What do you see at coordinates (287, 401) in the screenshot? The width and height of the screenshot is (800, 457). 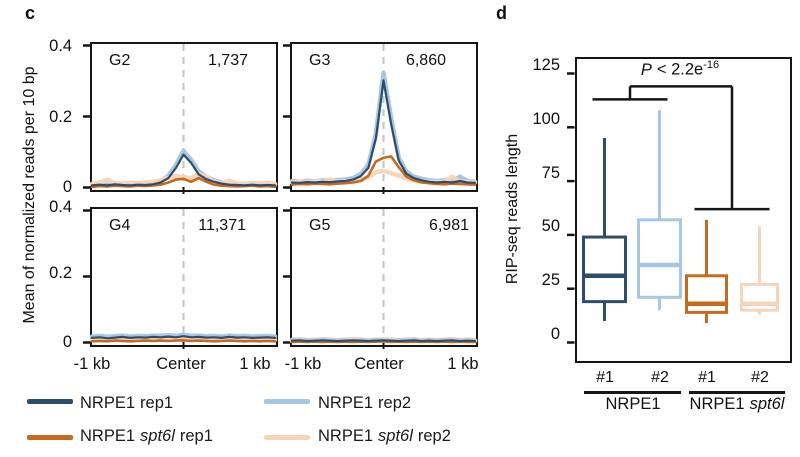 I see `legend-swatch-nrpe1-rep2` at bounding box center [287, 401].